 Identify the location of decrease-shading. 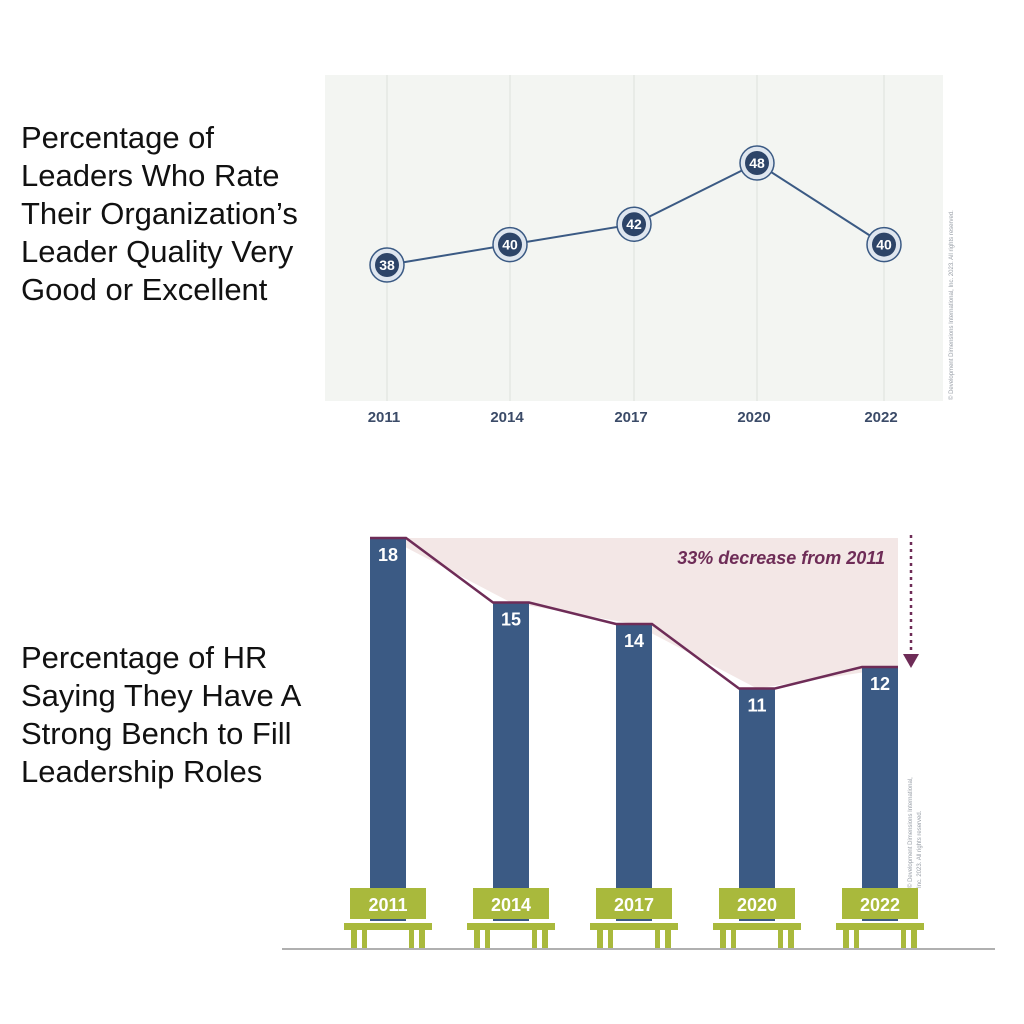
(643, 613).